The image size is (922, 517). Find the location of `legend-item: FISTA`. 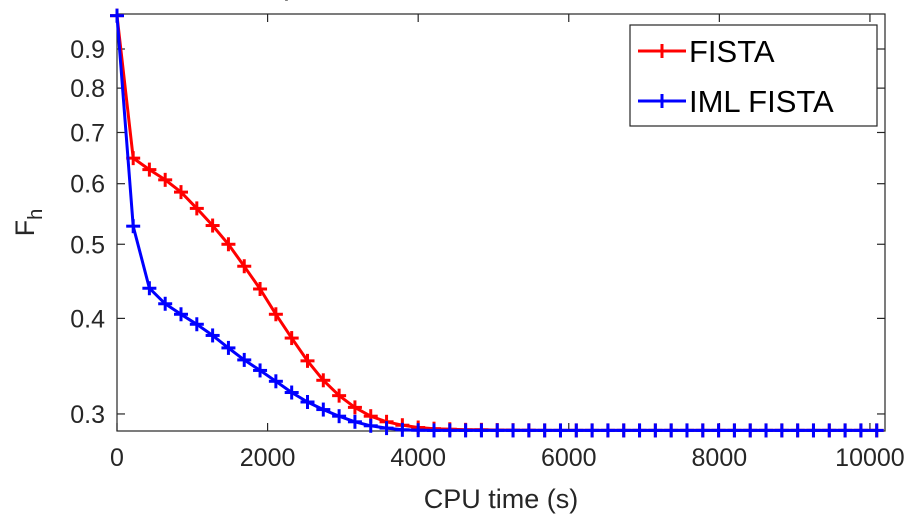

legend-item: FISTA is located at coordinates (706, 51).